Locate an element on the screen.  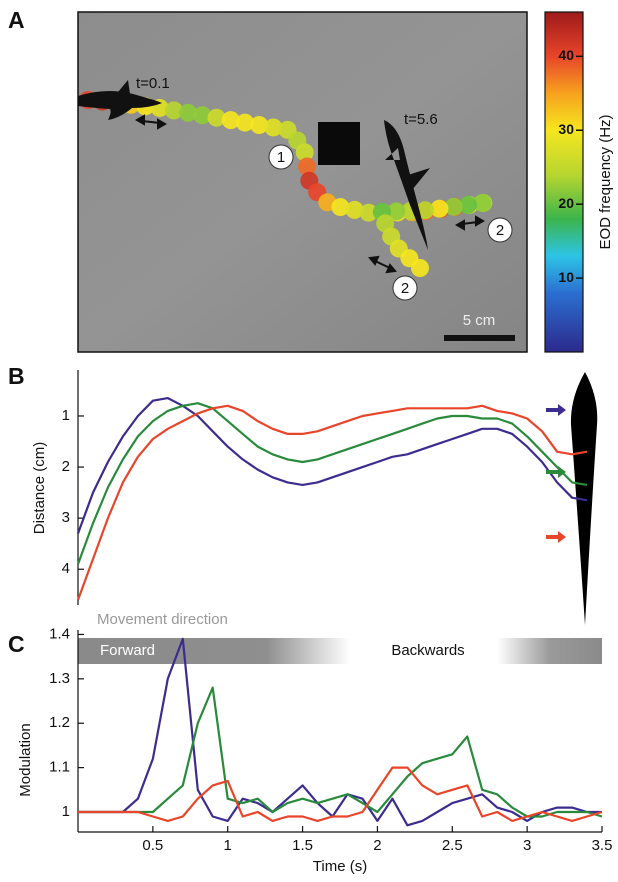
x-axis-label: Time (s) is located at coordinates (340, 866).